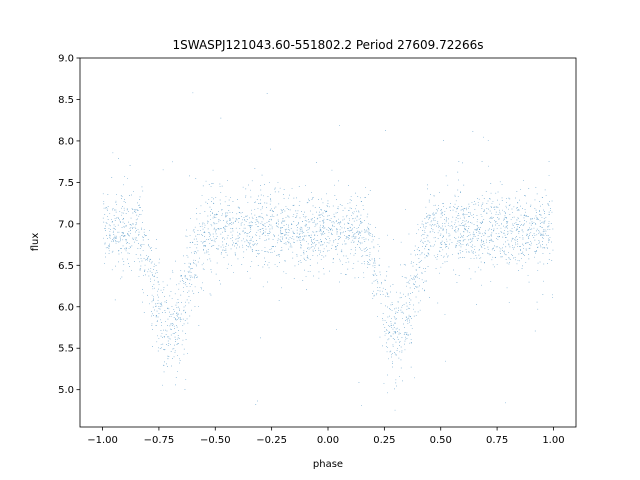  I want to click on y-tick-label: 9.0, so click(66, 59).